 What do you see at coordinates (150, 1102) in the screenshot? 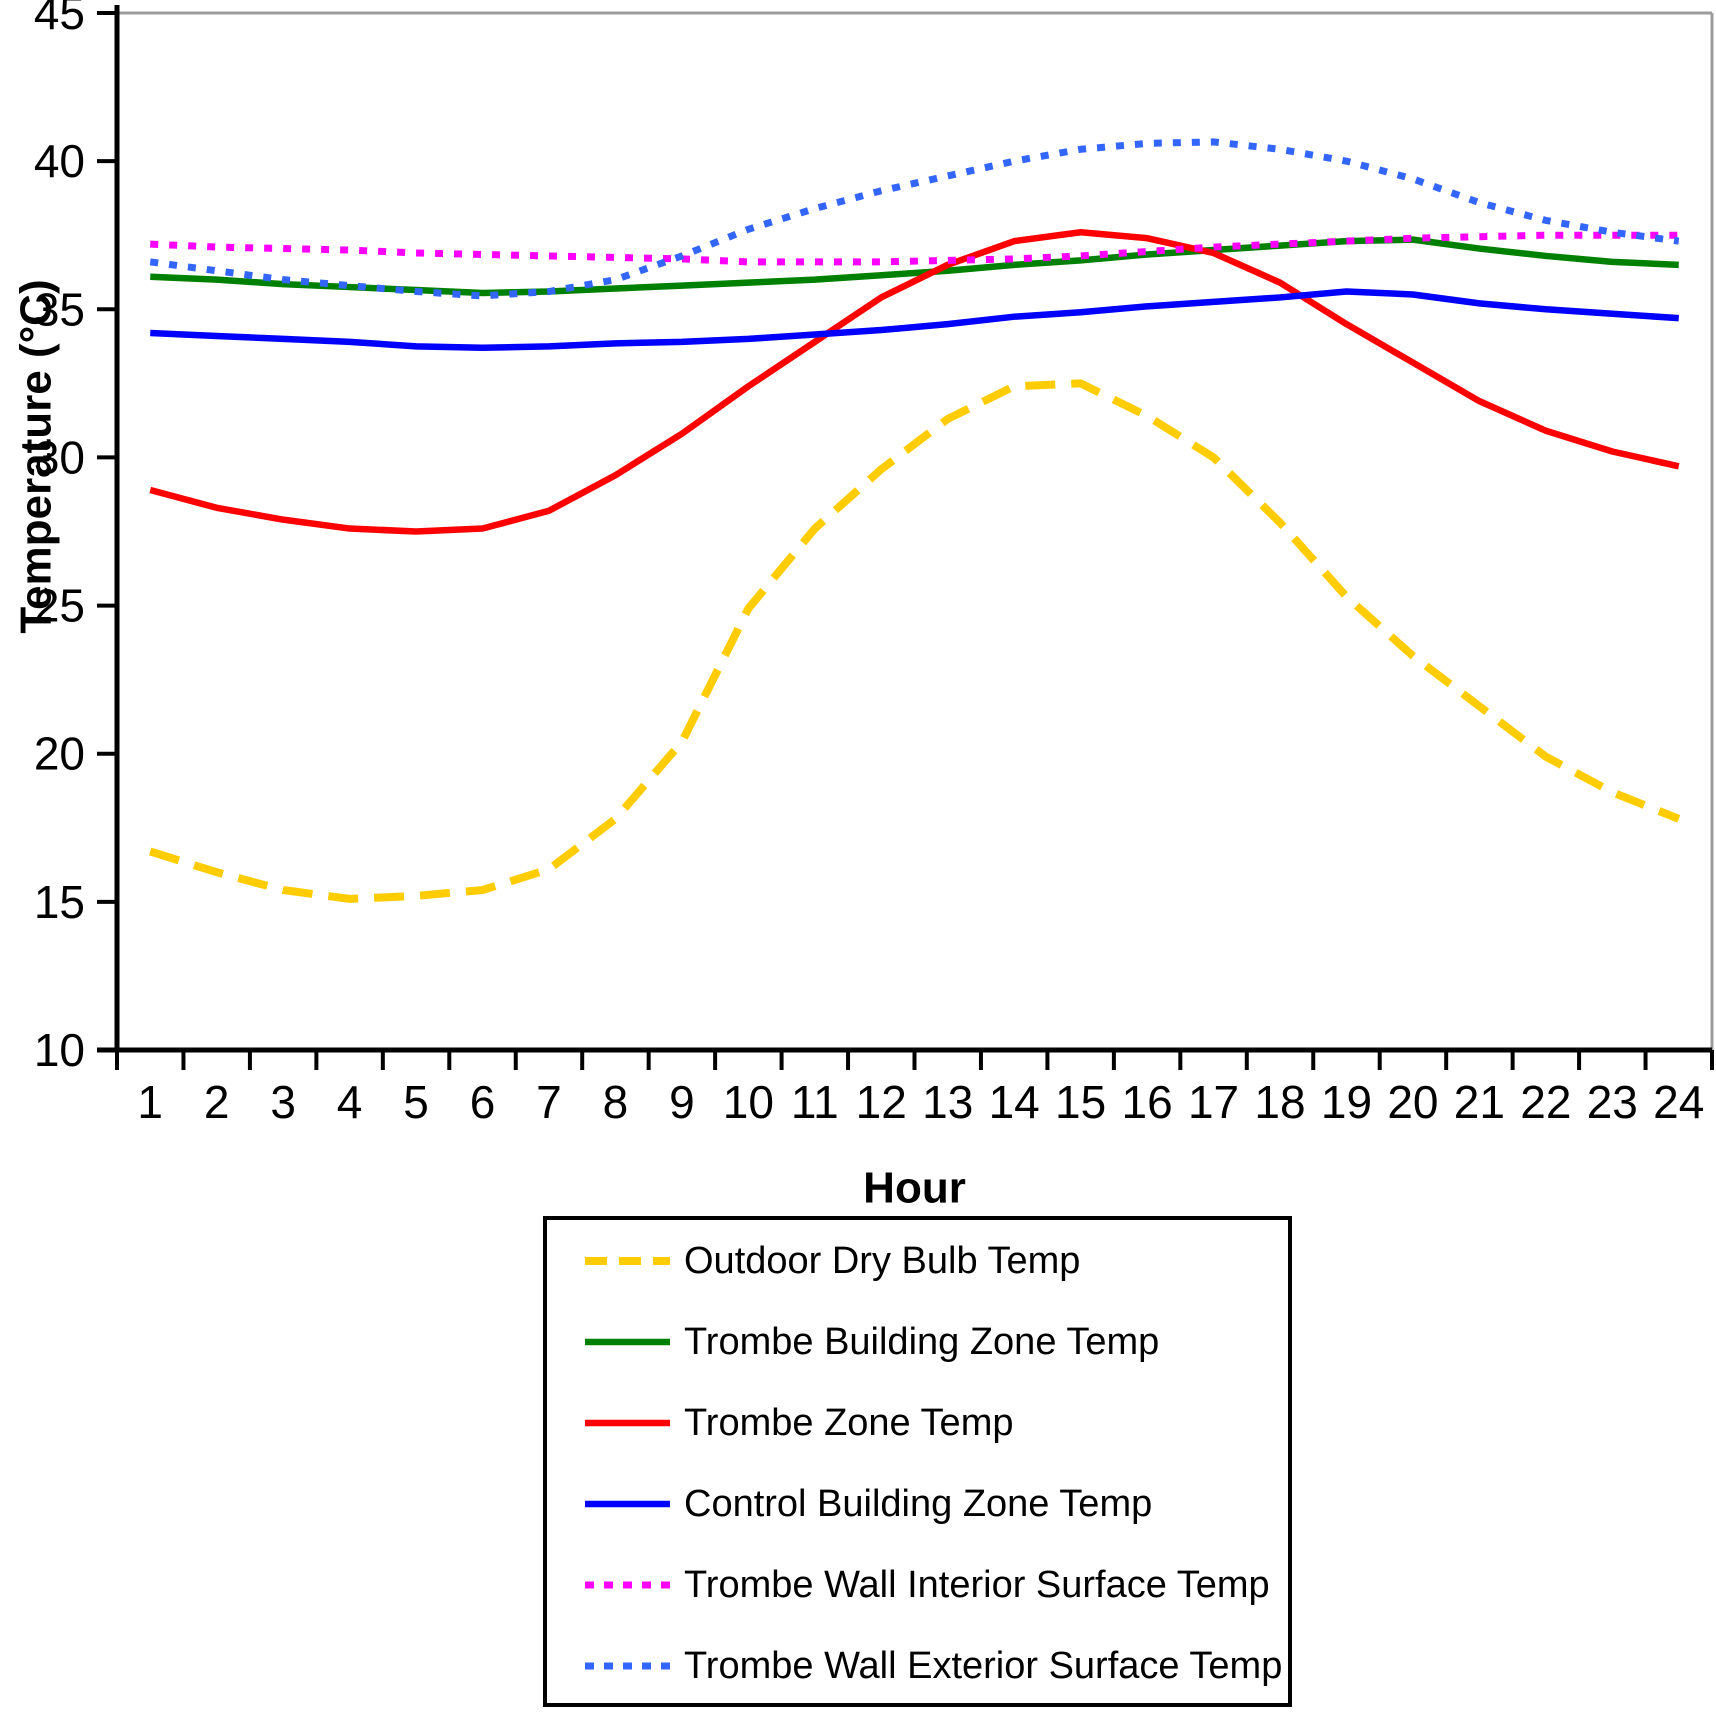
I see `x-tick-label: 1` at bounding box center [150, 1102].